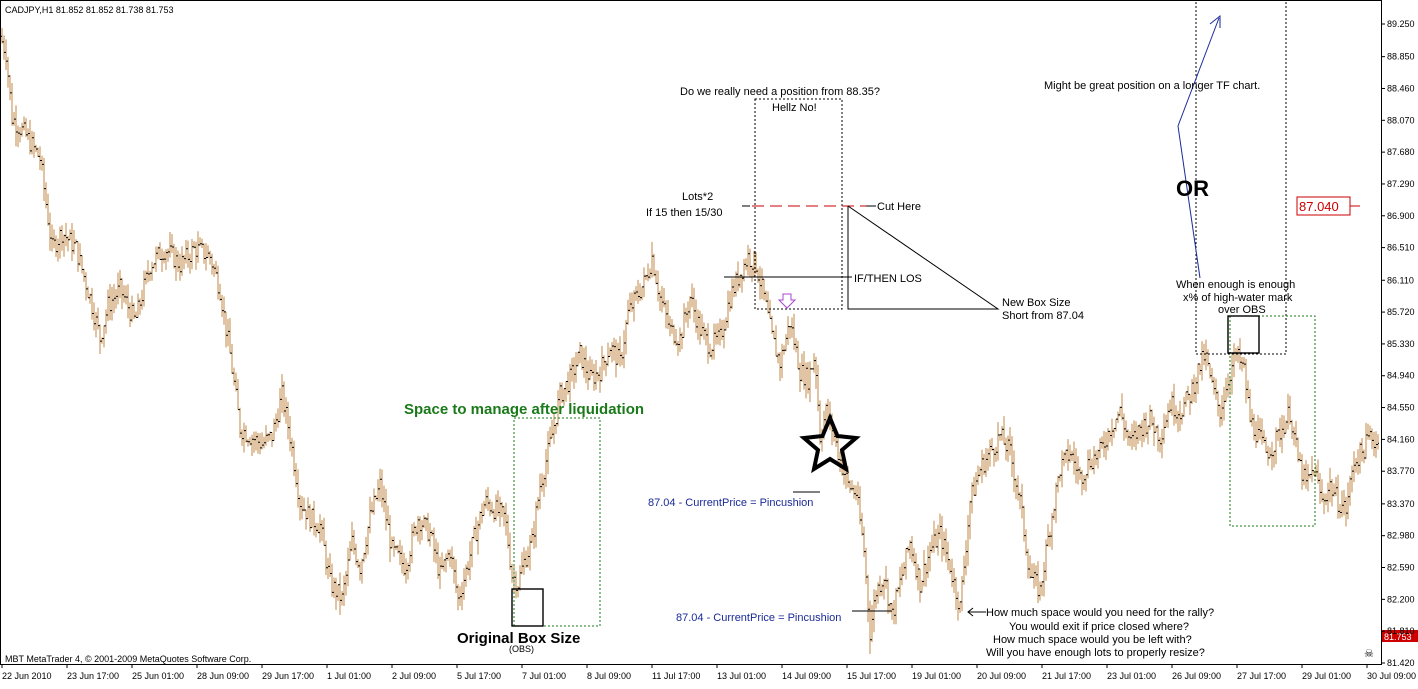 The width and height of the screenshot is (1418, 689). What do you see at coordinates (1401, 248) in the screenshot?
I see `y-tick-label: 86.510` at bounding box center [1401, 248].